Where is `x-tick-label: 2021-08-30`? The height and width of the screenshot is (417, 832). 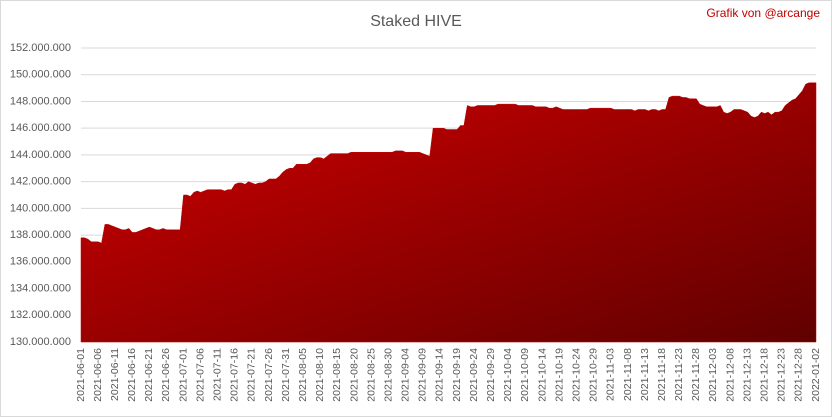 x-tick-label: 2021-08-30 is located at coordinates (388, 375).